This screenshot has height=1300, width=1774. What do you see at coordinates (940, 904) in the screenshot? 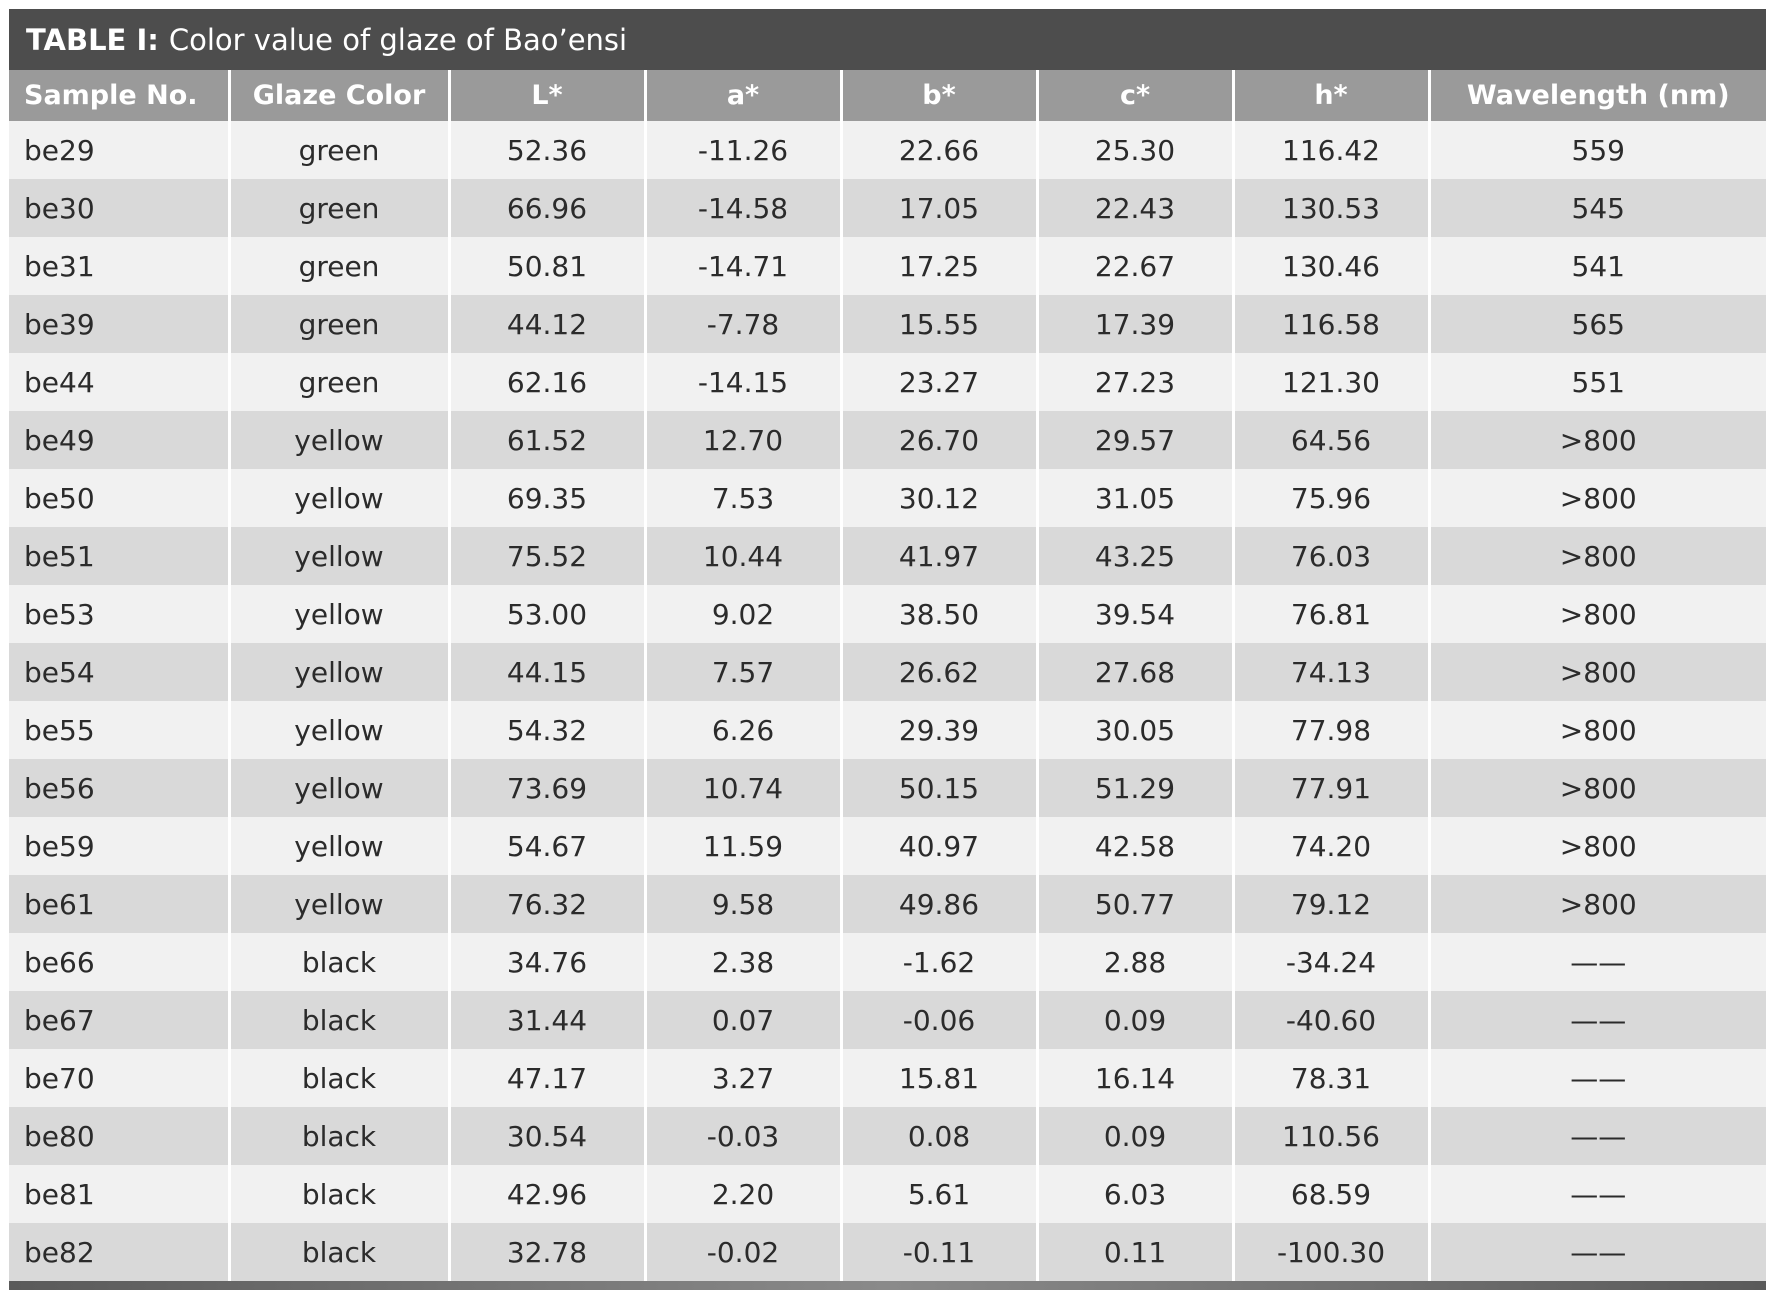
I see `table-cell: 49.86` at bounding box center [940, 904].